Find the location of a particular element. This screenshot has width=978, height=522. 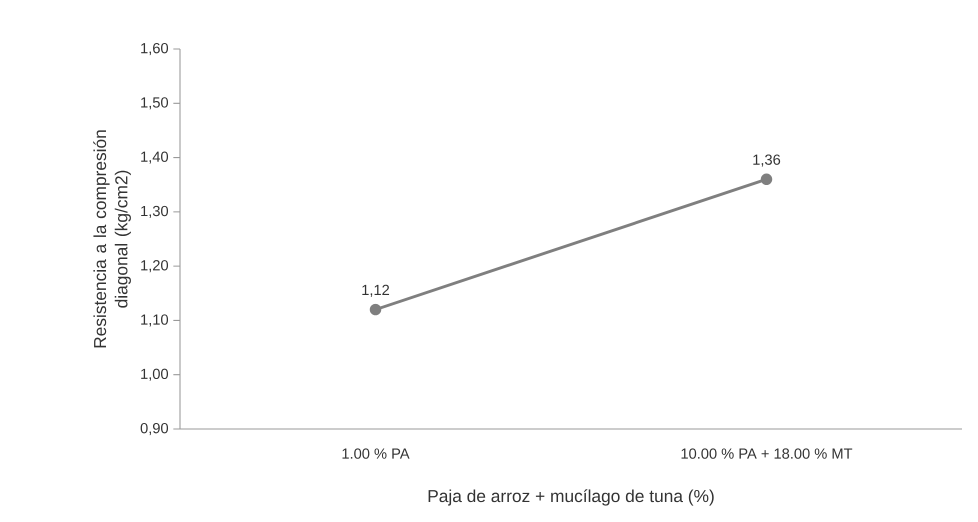

y-tick-label: 1,10 is located at coordinates (154, 320).